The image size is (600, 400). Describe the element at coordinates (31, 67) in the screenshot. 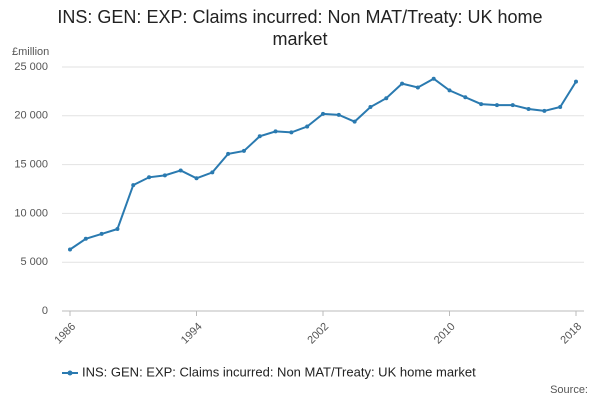

I see `y-tick-label: 25 000` at that location.